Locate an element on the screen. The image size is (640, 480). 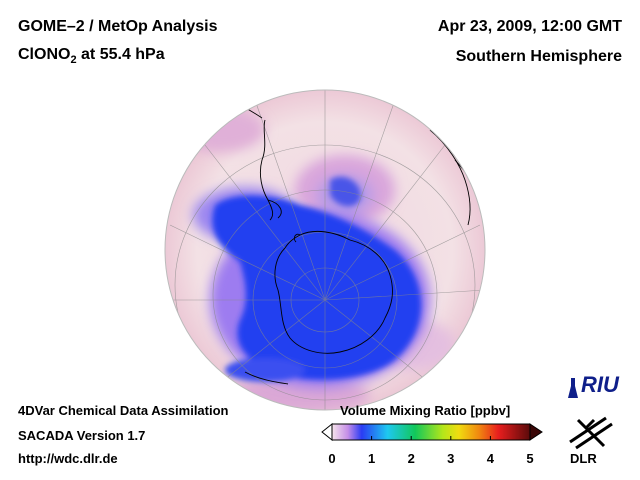
colorbar is located at coordinates (432, 432).